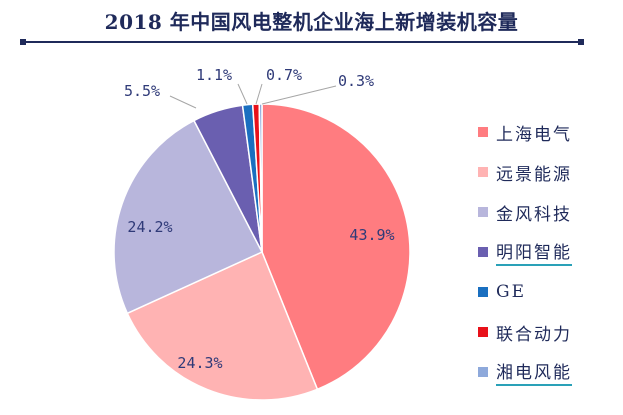  Describe the element at coordinates (371, 235) in the screenshot. I see `data-label-1: 43.9%` at that location.